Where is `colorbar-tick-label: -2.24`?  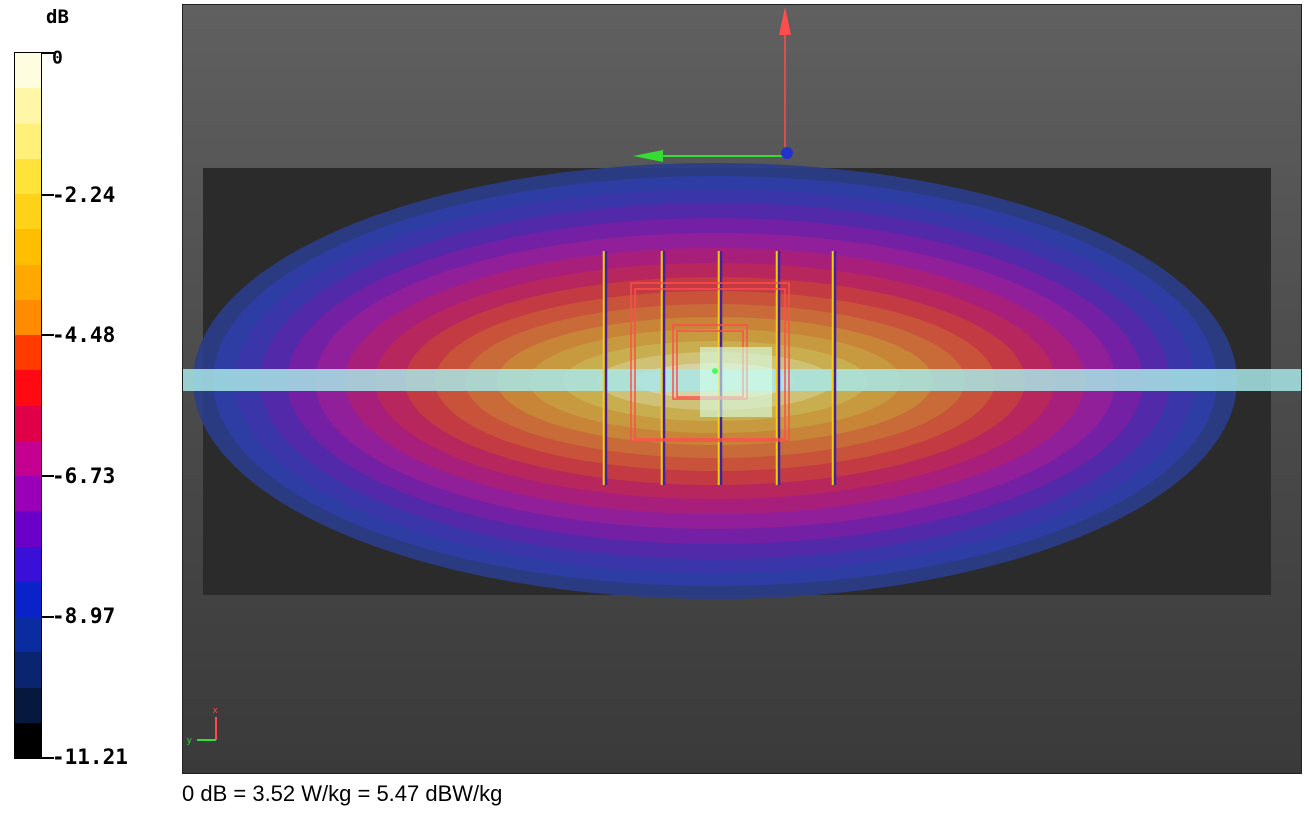 colorbar-tick-label: -2.24 is located at coordinates (84, 195).